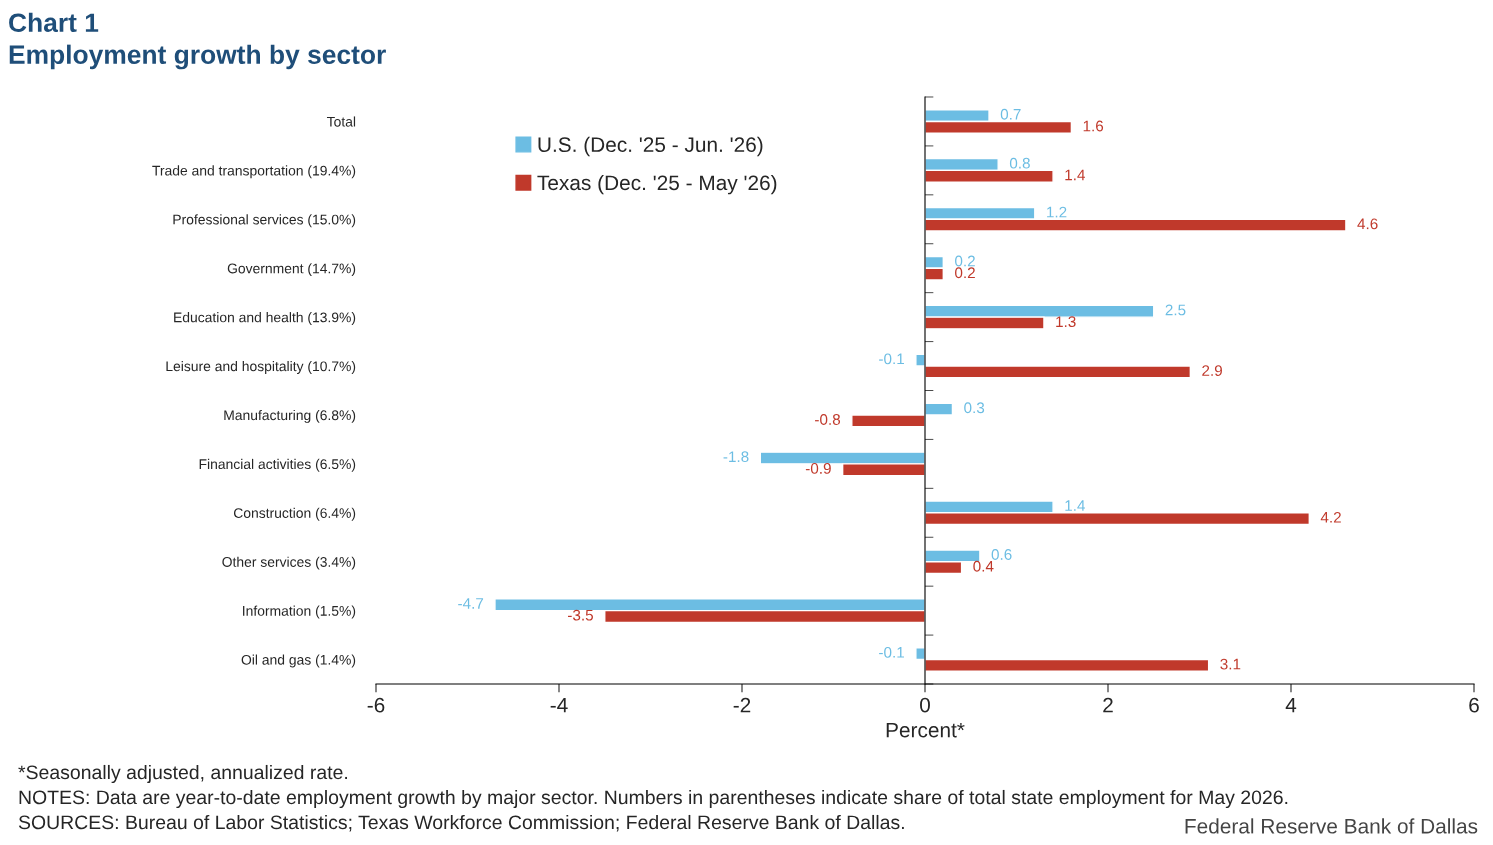 The width and height of the screenshot is (1493, 845). I want to click on y-tick-label: Oil and gas (1.4%), so click(298, 661).